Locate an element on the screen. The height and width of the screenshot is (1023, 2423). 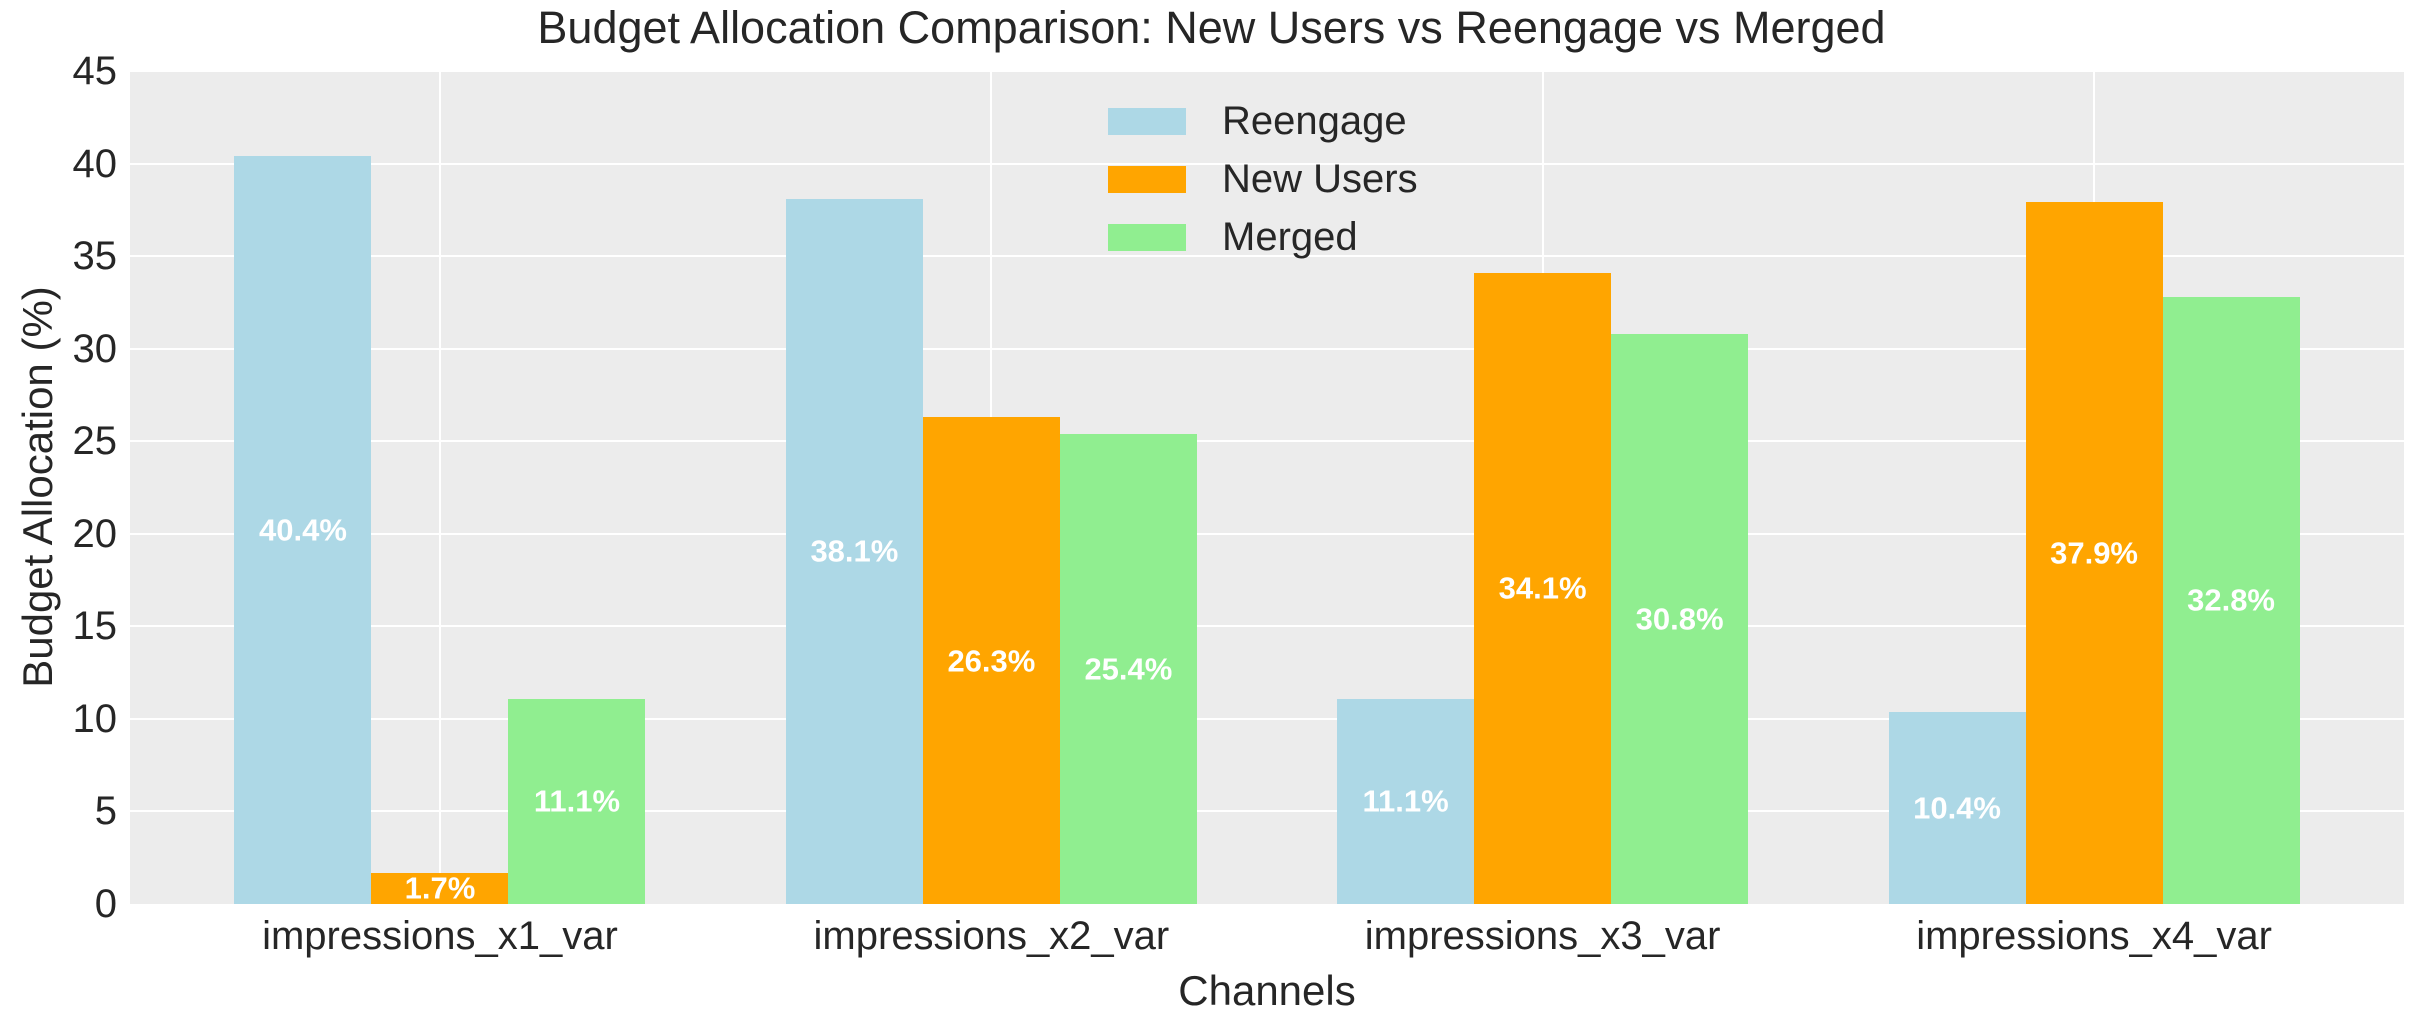
legend-swatch-new-users is located at coordinates (1147, 179).